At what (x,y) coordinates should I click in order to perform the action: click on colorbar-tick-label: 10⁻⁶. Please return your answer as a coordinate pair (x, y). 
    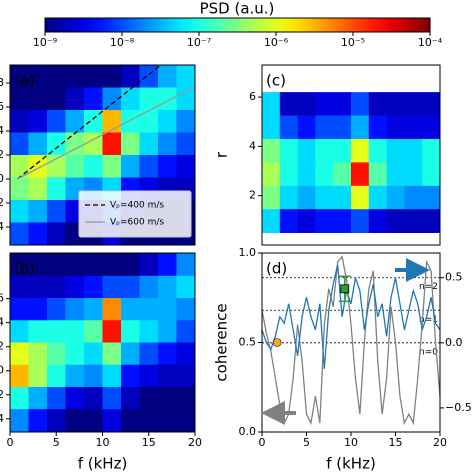
    Looking at the image, I should click on (276, 42).